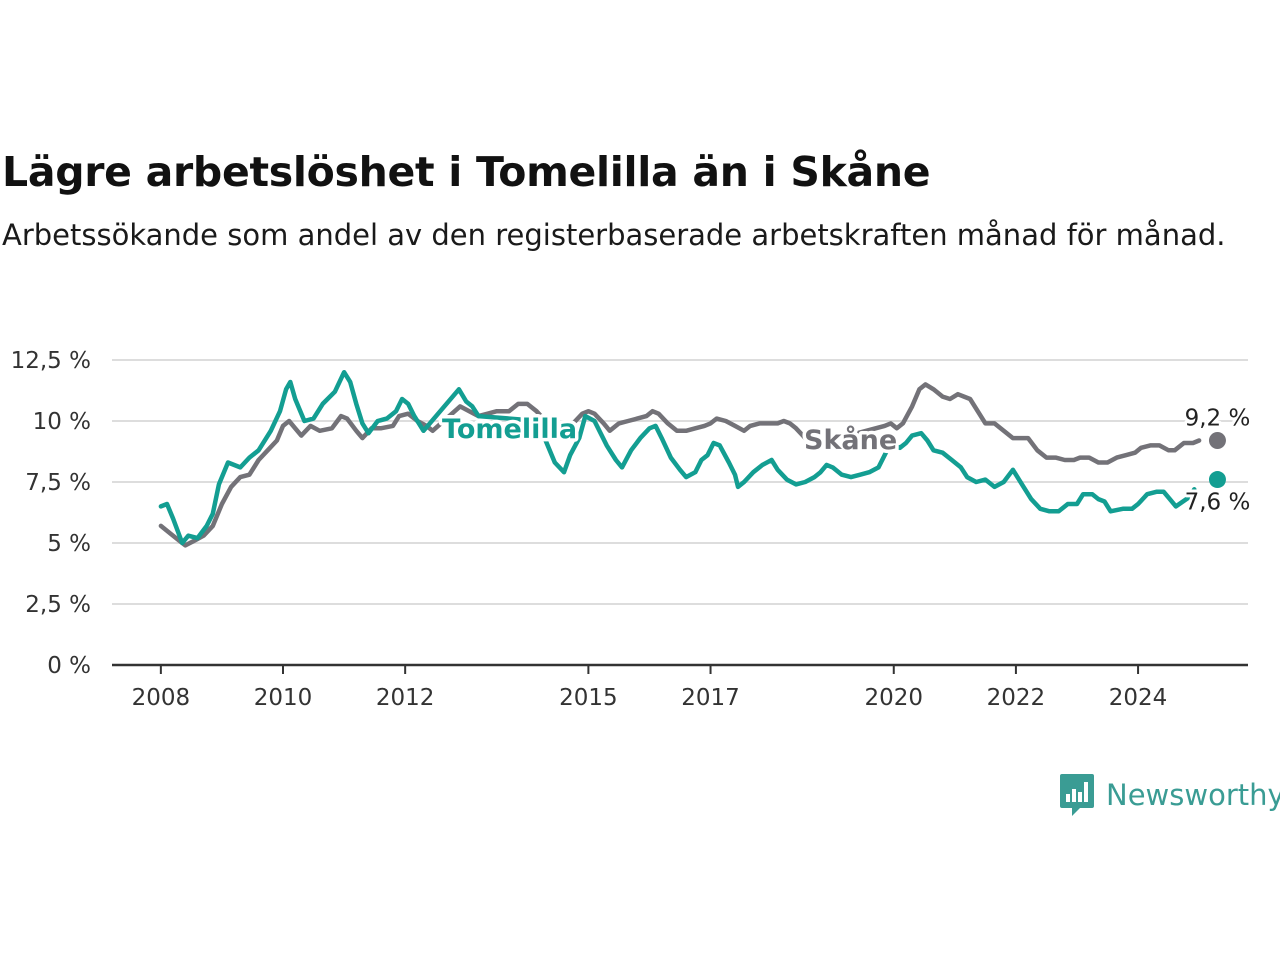 The image size is (1280, 960). What do you see at coordinates (51, 513) in the screenshot?
I see `y-tick-labels: 0 % 2,5 % 5 % 7,5 % 10 % 12,5 %` at bounding box center [51, 513].